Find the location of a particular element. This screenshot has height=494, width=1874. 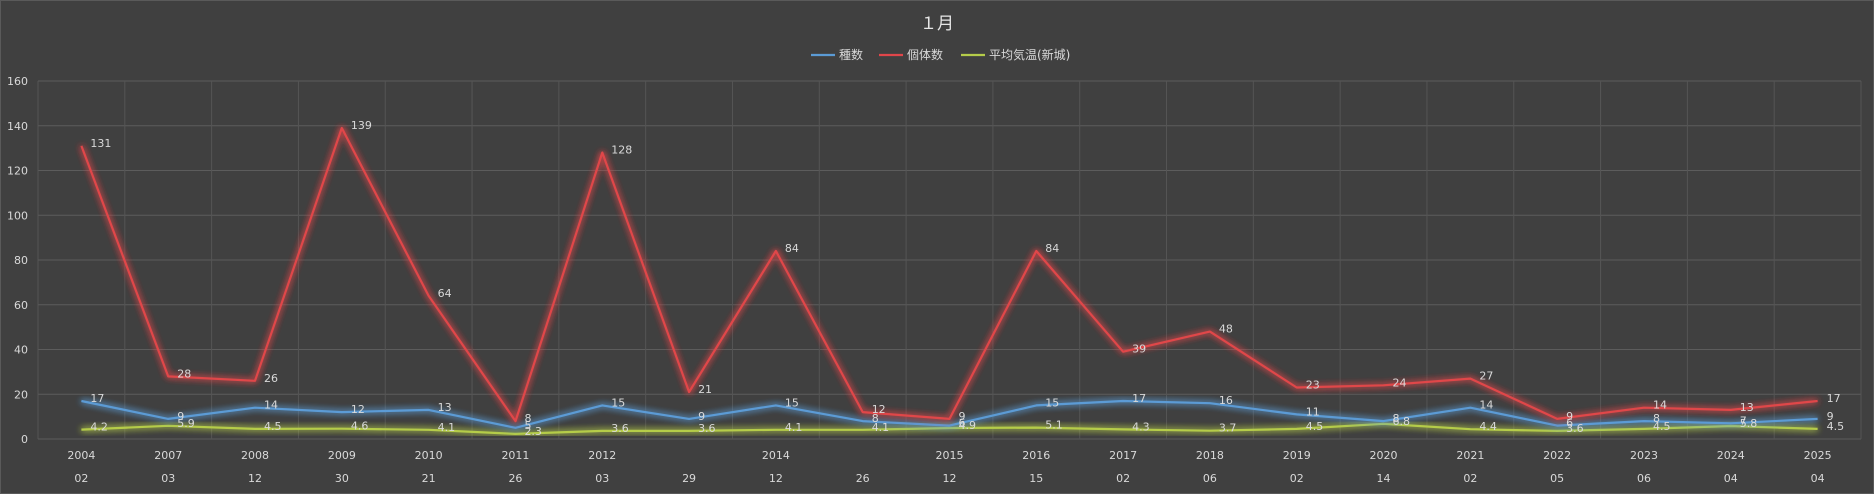

x-tick-year: 2023 is located at coordinates (1644, 455).